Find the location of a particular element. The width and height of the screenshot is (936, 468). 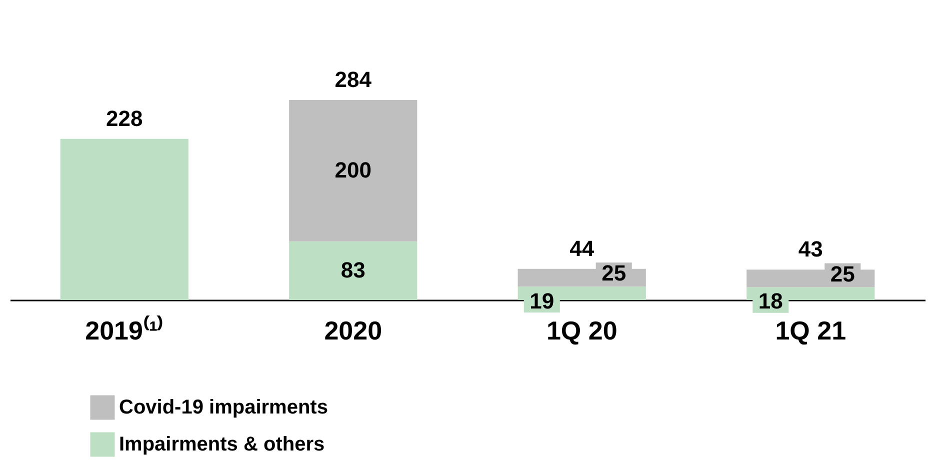

total-label: 284 is located at coordinates (353, 79).